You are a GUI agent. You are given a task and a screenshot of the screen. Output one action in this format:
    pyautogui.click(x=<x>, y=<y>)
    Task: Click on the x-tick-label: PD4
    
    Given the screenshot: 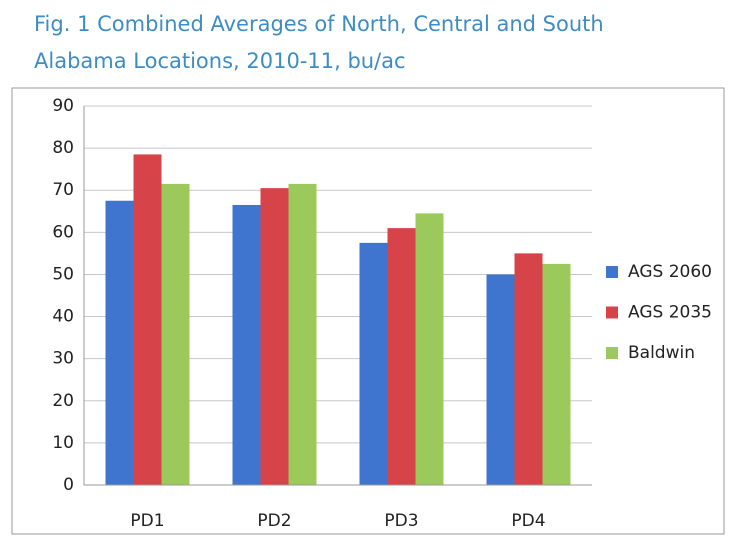 What is the action you would take?
    pyautogui.click(x=528, y=521)
    